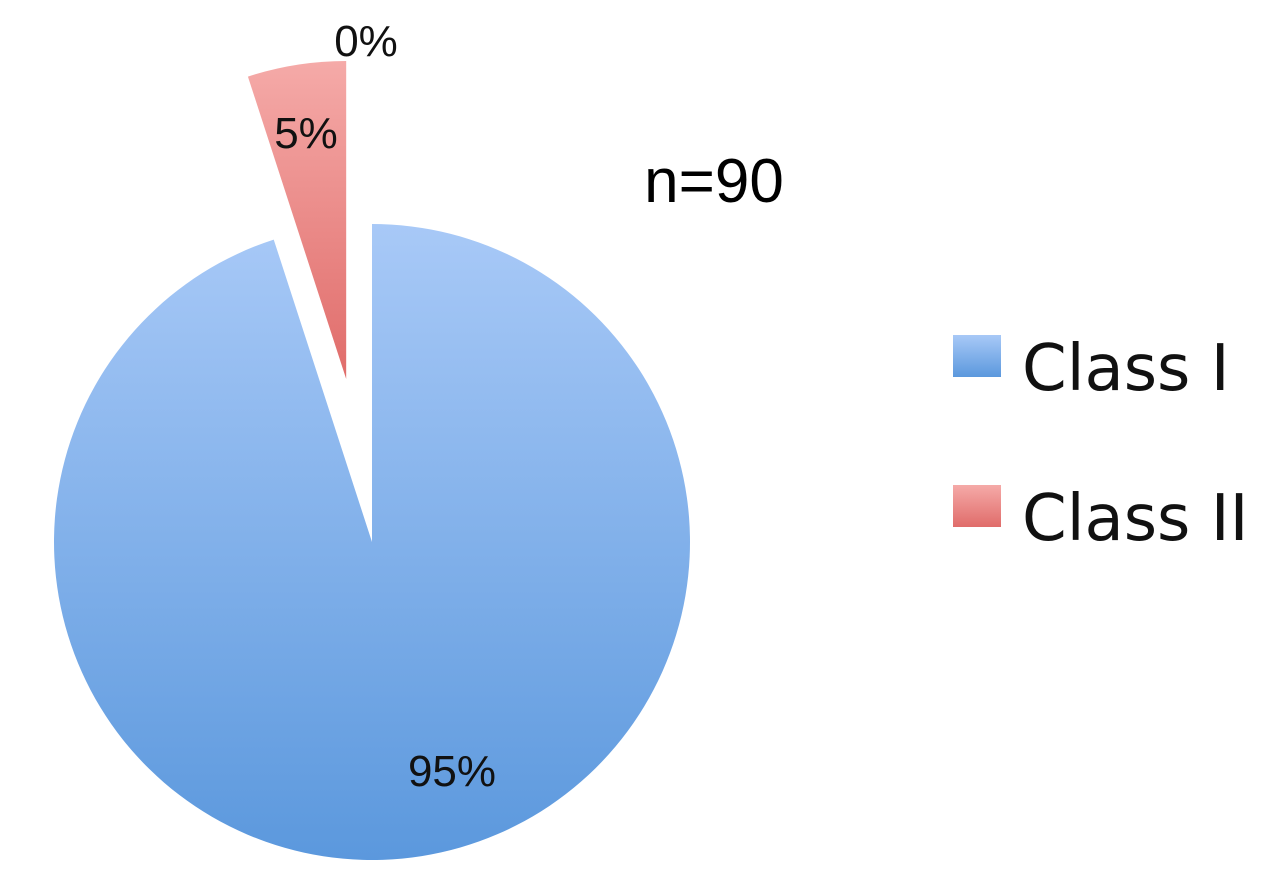  What do you see at coordinates (452, 771) in the screenshot?
I see `slice-label-class-i: 95%` at bounding box center [452, 771].